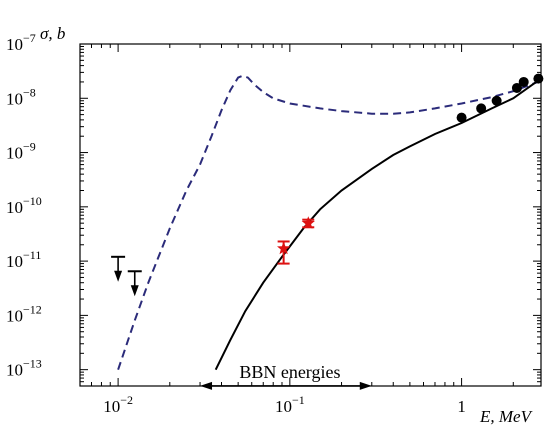  I want to click on annotation-bbn-energies: BBN energies, so click(289, 372).